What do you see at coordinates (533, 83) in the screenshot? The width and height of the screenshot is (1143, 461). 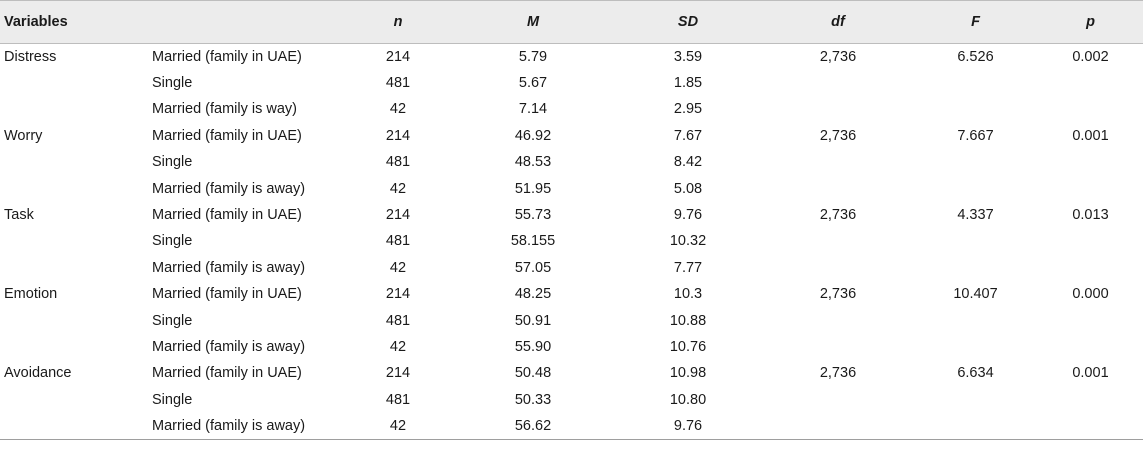 I see `cell-mean: 5.67` at bounding box center [533, 83].